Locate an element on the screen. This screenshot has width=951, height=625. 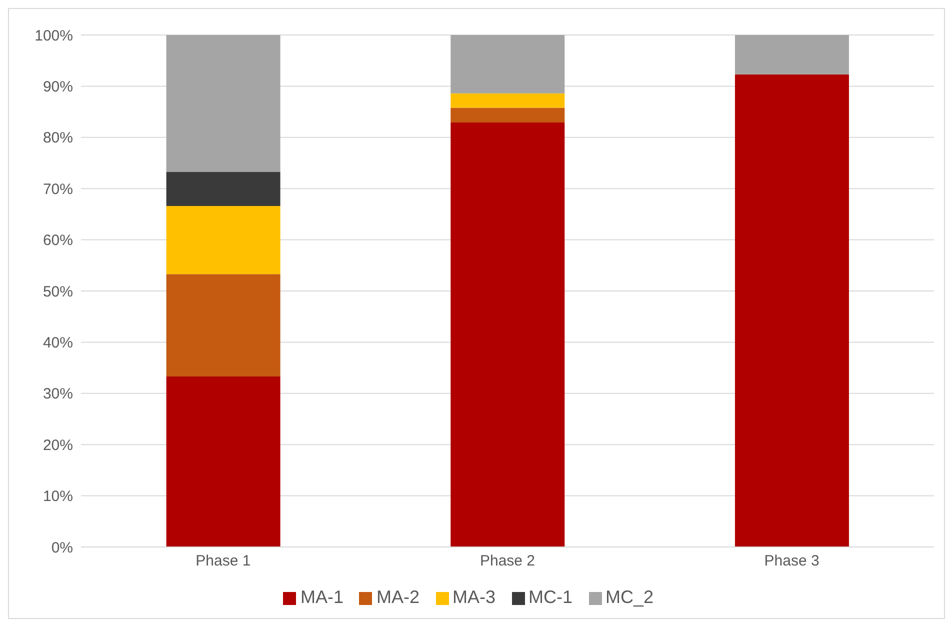
x-tick-label: Phase 3 is located at coordinates (792, 561).